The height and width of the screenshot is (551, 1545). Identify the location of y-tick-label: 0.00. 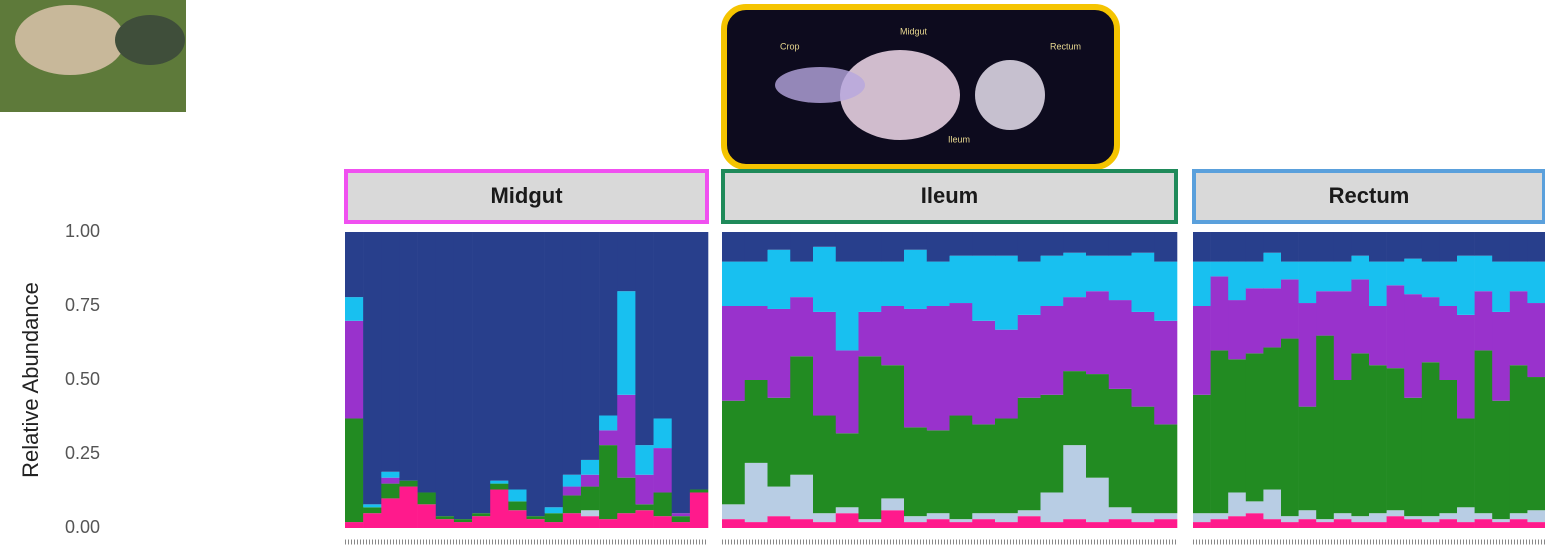
(82, 527).